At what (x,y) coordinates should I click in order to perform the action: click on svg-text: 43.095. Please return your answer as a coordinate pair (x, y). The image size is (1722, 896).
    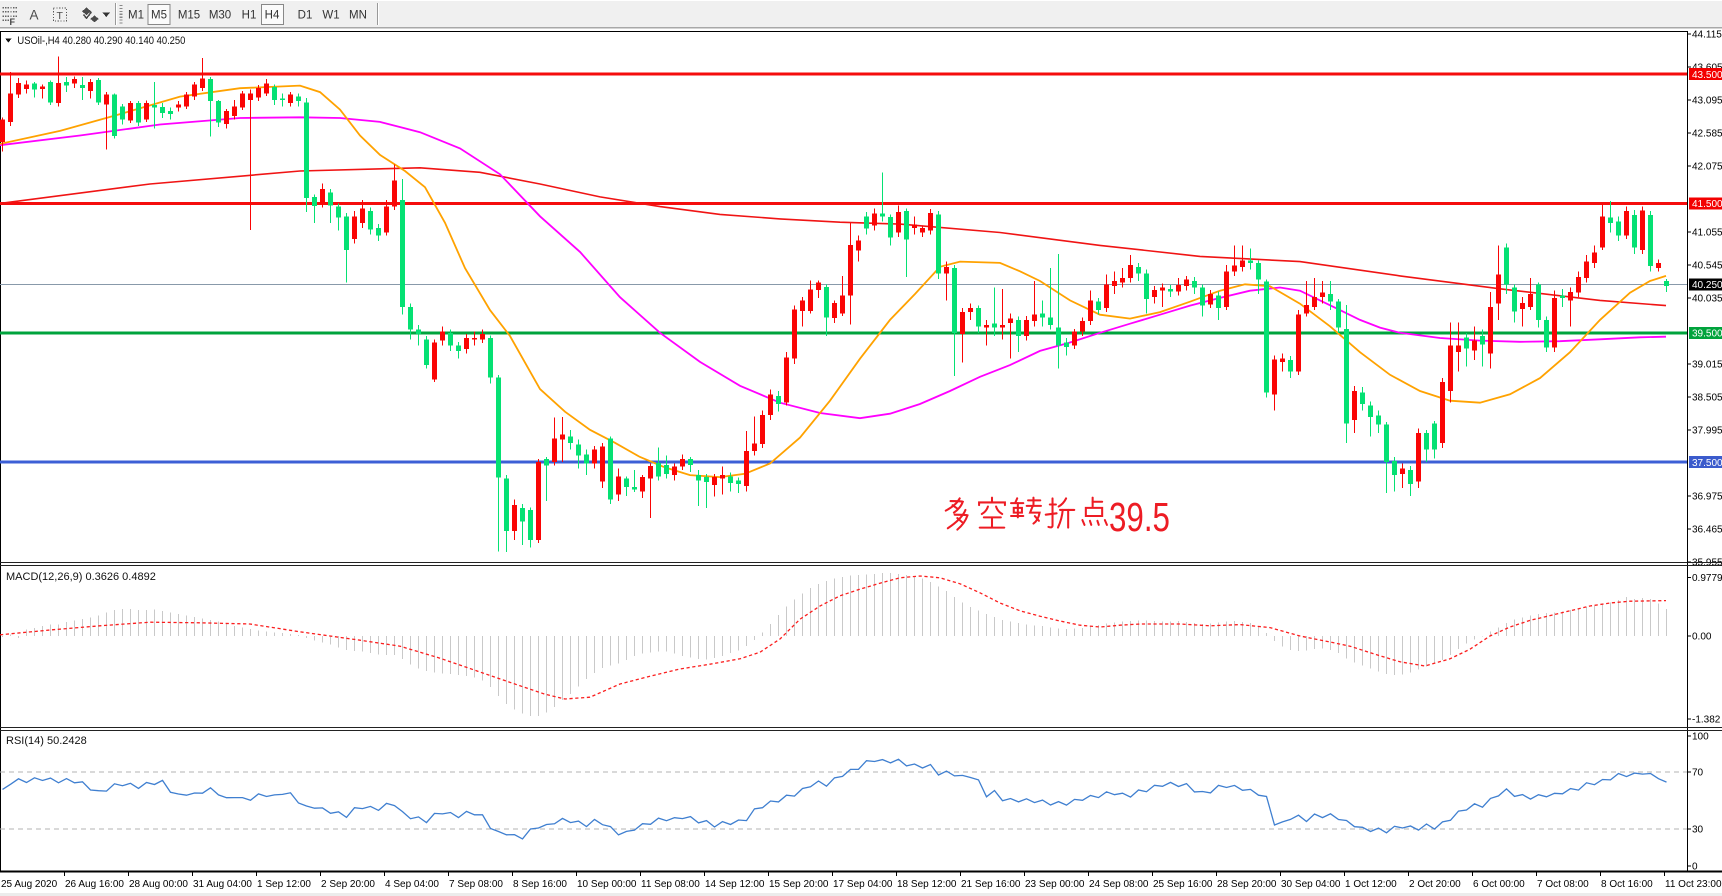
    Looking at the image, I should click on (1707, 101).